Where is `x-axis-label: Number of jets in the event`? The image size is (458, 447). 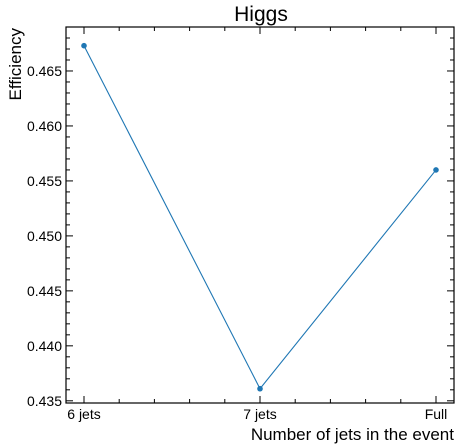
x-axis-label: Number of jets in the event is located at coordinates (352, 434).